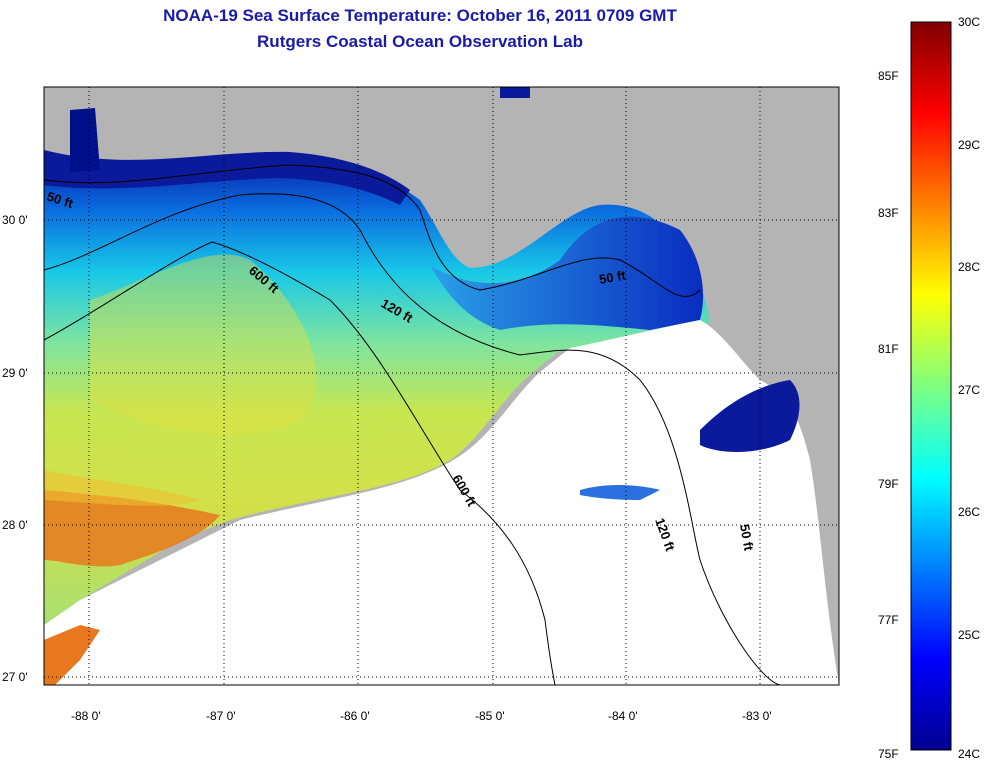 The image size is (992, 770). I want to click on colorbar-labels: 30C 29C 28C 27C 26C 25C 24C 85F 83F 81F 79F 77F 75F, so click(929, 388).